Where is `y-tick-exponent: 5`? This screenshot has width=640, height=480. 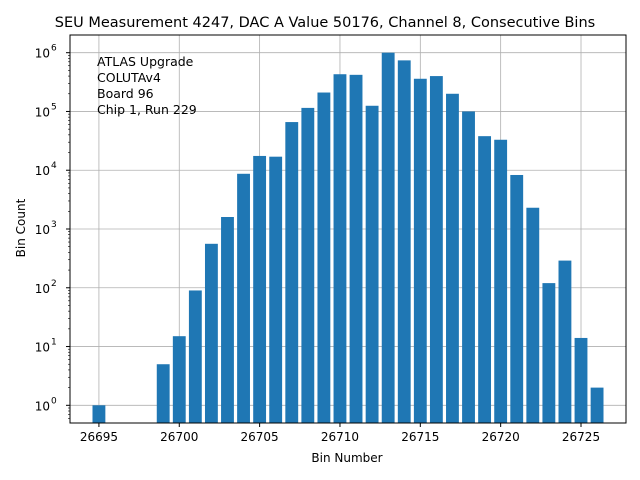 y-tick-exponent: 5 is located at coordinates (54, 107).